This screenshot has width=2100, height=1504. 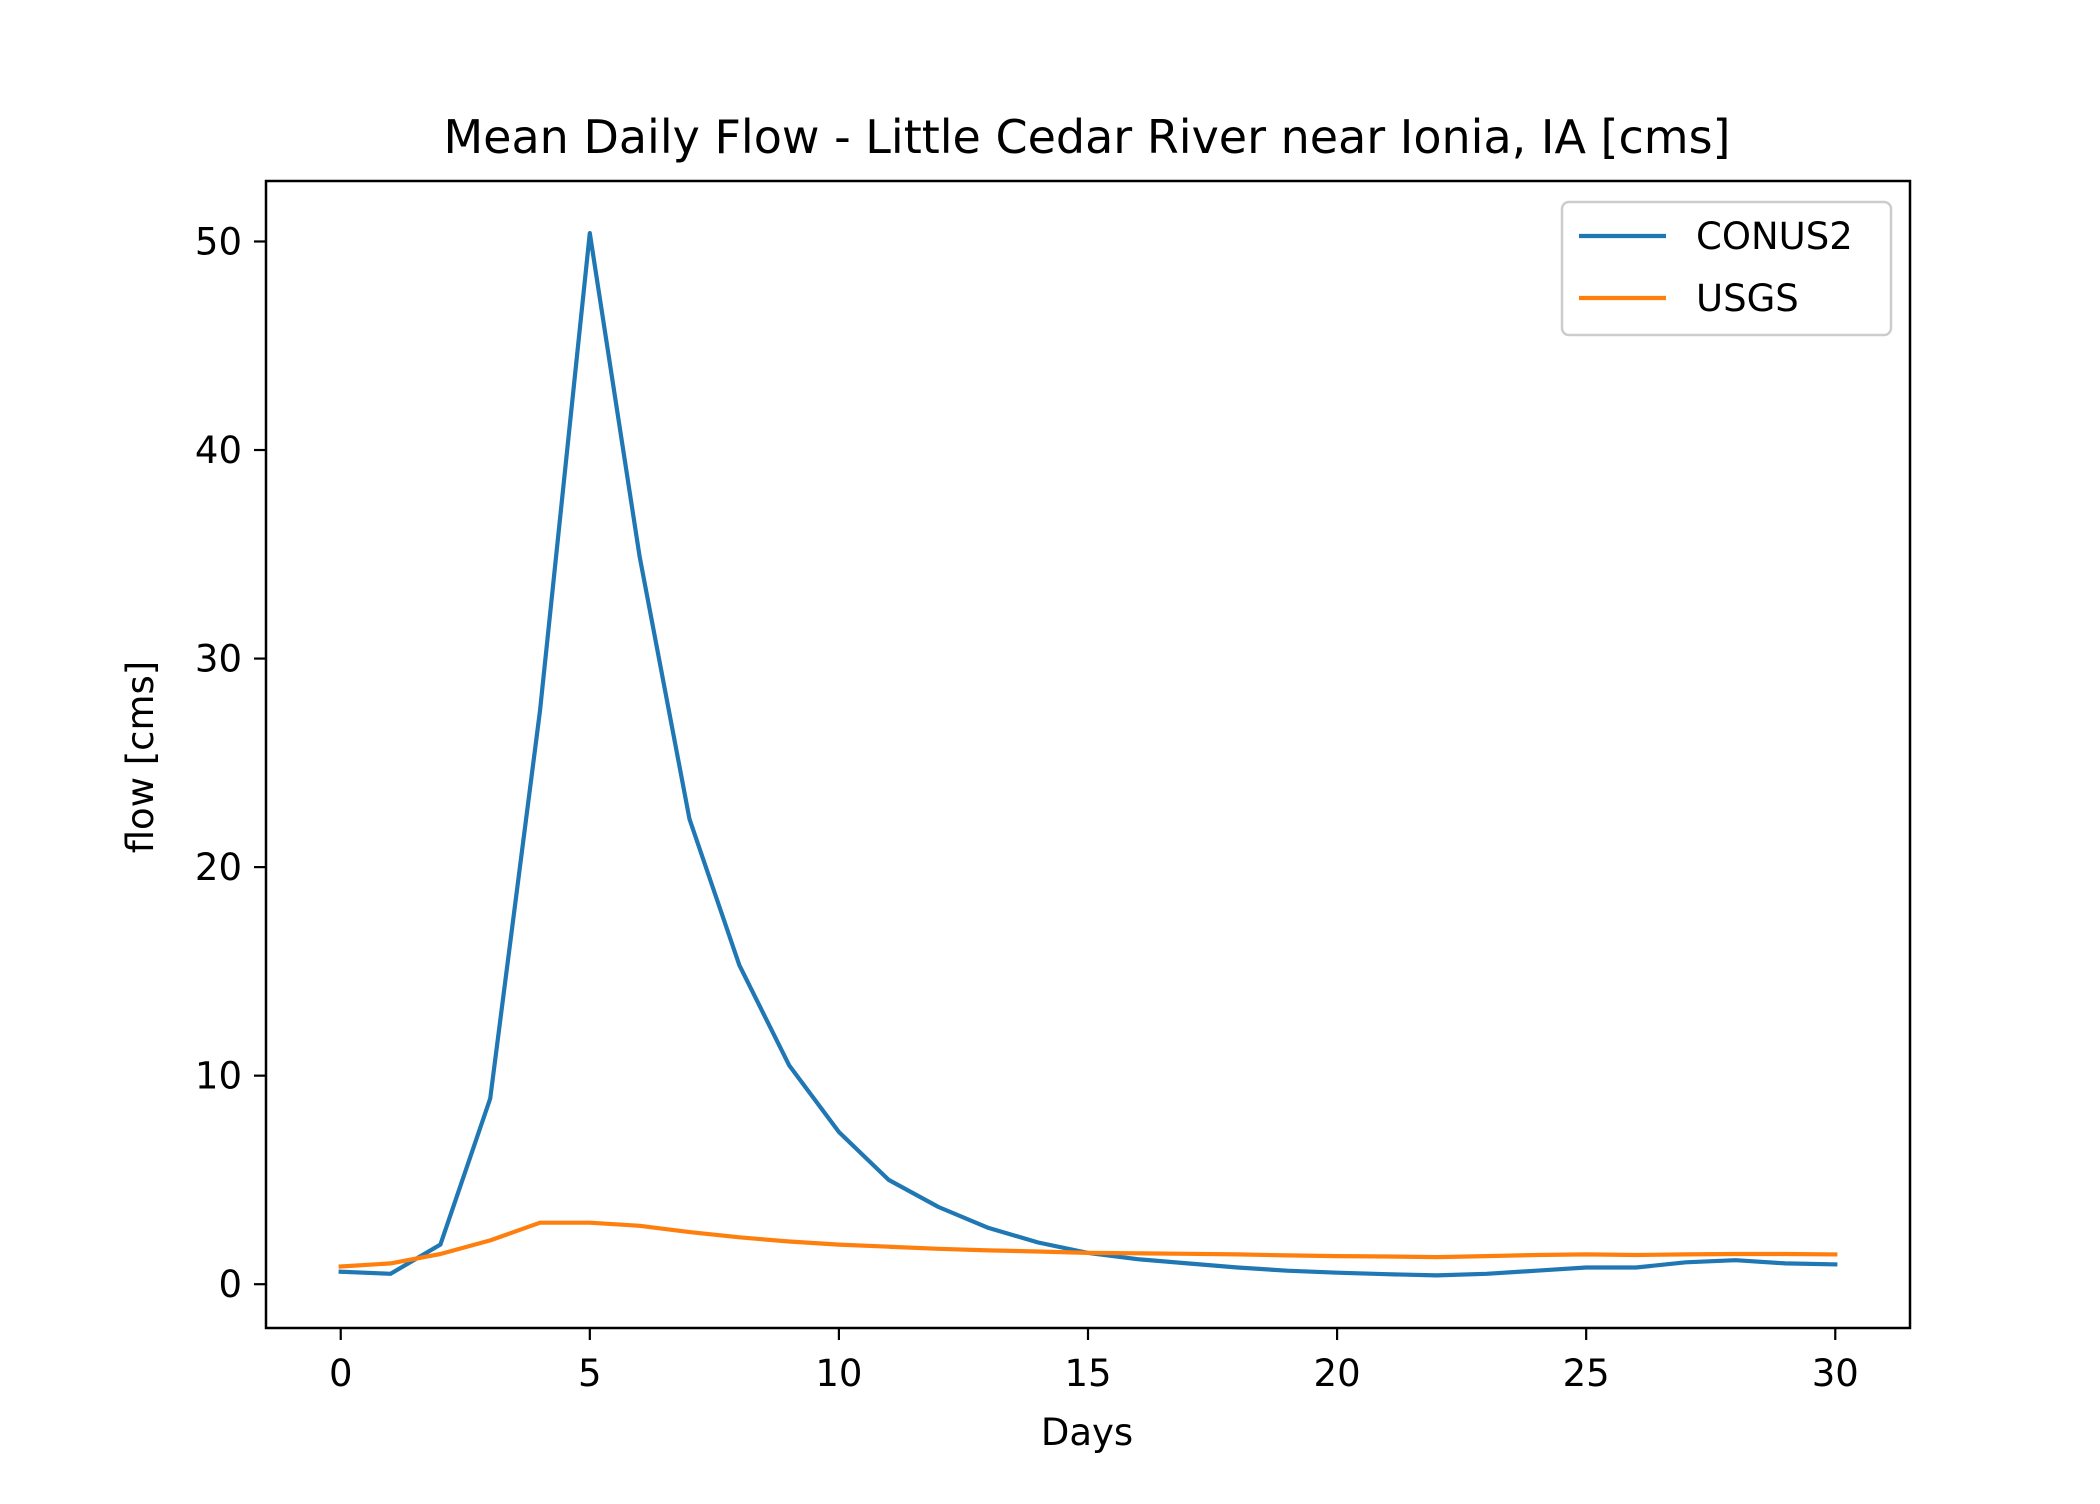 I want to click on y-tick-label: 0, so click(x=230, y=1284).